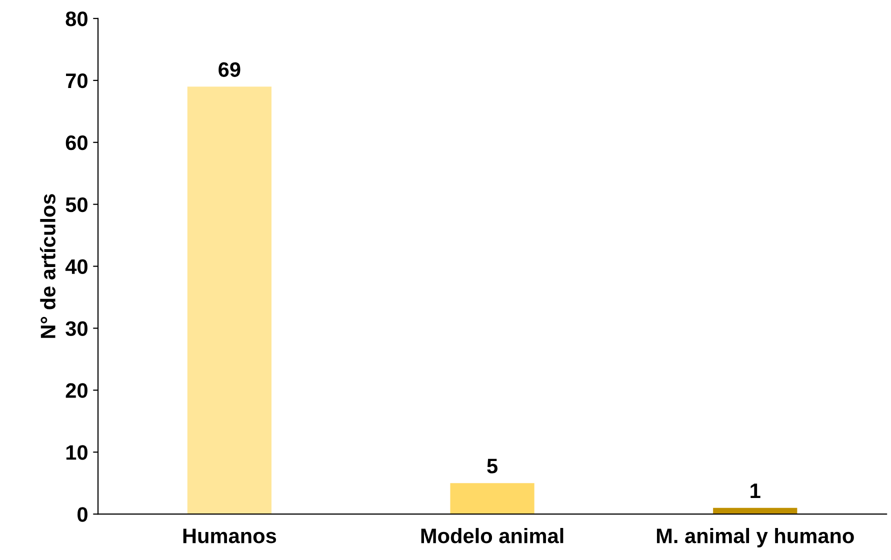  I want to click on y-tick-label: 20, so click(77, 390).